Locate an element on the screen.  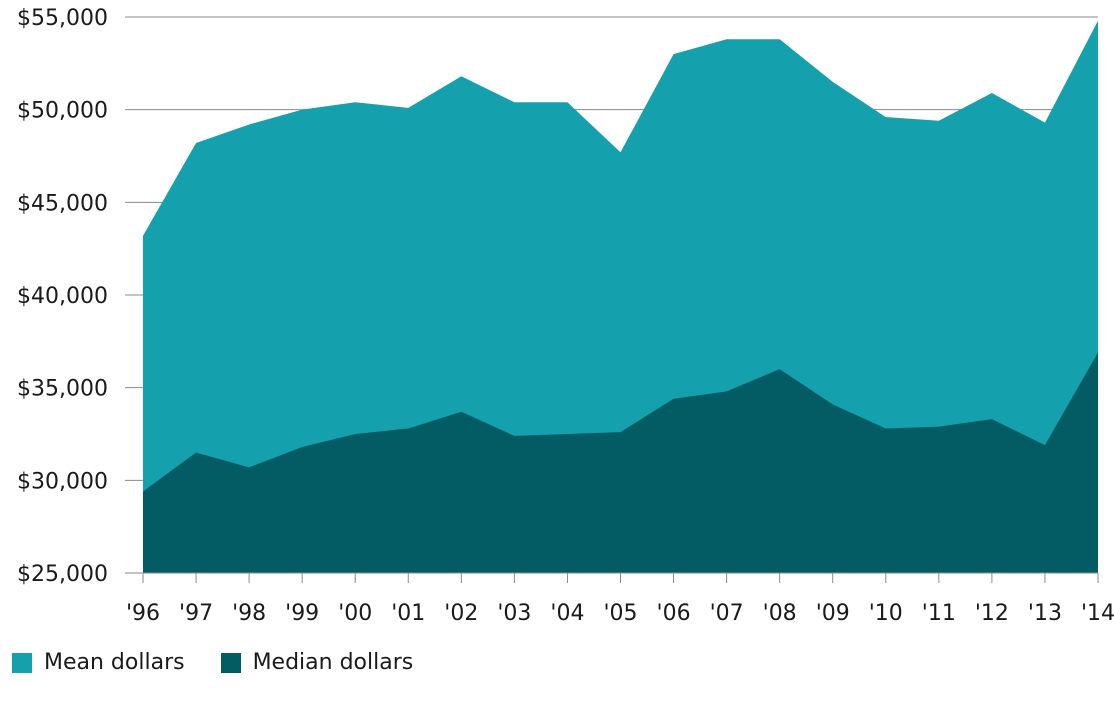
y-tick-label: $40,000 is located at coordinates (62, 296).